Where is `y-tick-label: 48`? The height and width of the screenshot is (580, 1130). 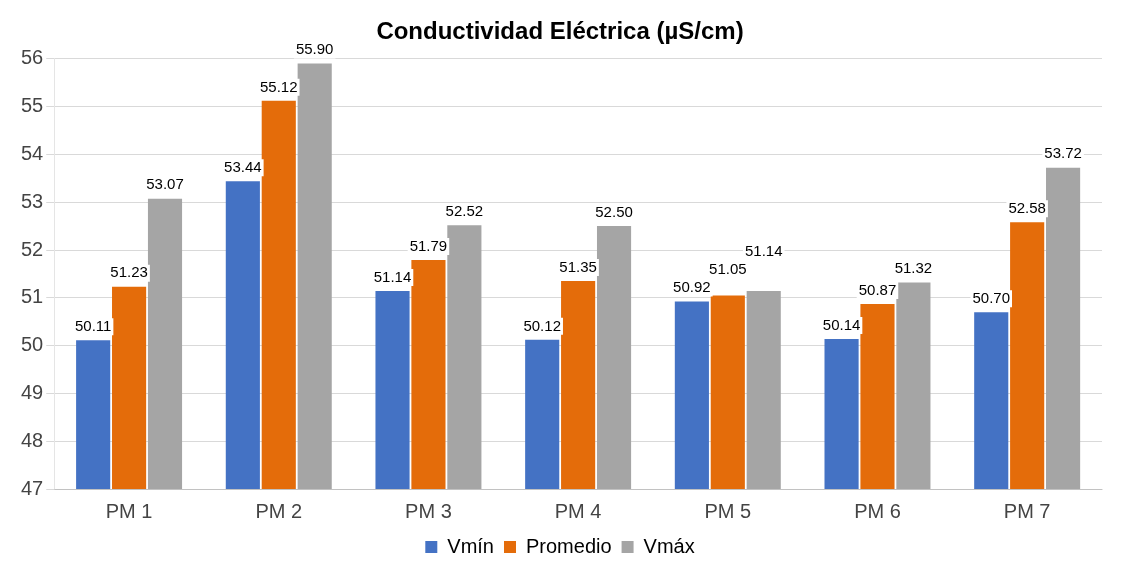
y-tick-label: 48 is located at coordinates (32, 439).